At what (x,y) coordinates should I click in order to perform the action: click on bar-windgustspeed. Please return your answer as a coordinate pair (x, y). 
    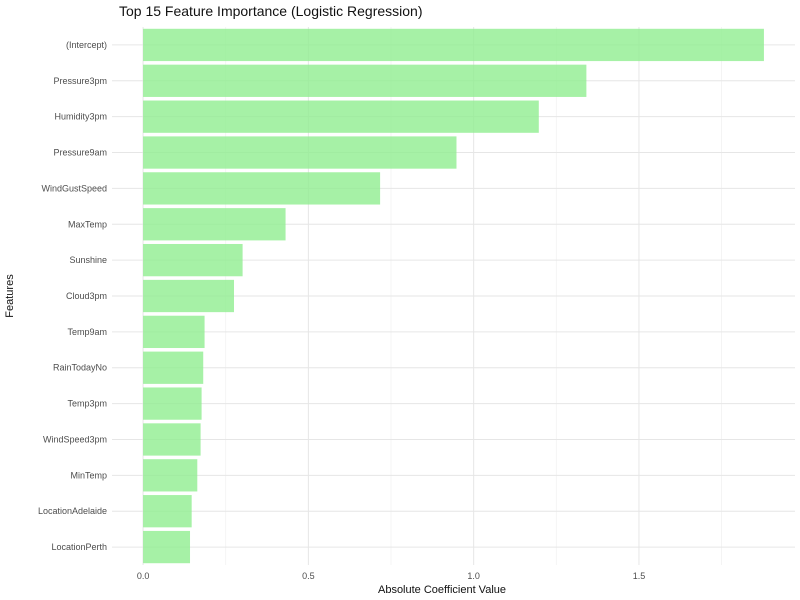
    Looking at the image, I should click on (262, 188).